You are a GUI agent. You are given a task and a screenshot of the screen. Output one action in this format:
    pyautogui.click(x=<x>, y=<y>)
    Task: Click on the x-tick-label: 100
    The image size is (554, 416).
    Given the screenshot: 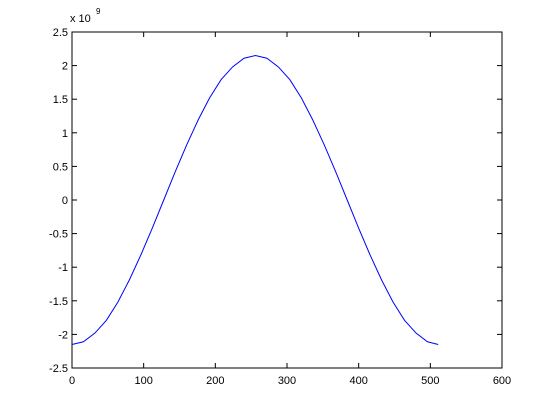 What is the action you would take?
    pyautogui.click(x=143, y=381)
    